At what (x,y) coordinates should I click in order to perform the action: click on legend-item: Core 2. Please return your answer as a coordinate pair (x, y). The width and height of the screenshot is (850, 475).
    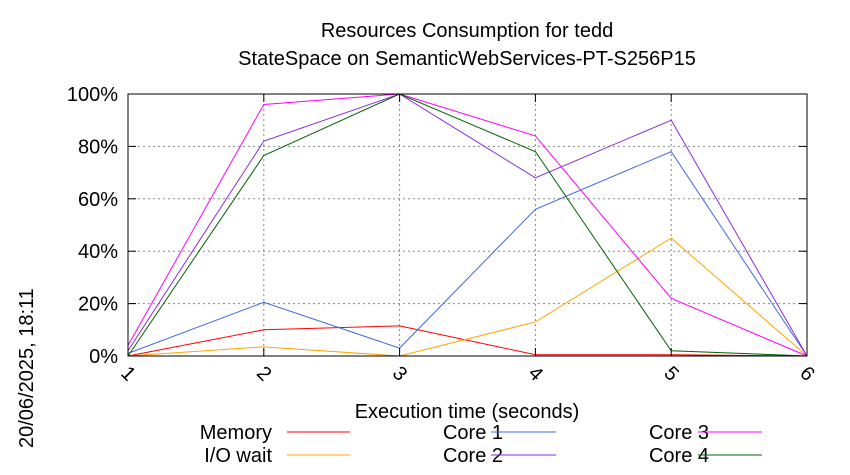
    Looking at the image, I should click on (499, 456).